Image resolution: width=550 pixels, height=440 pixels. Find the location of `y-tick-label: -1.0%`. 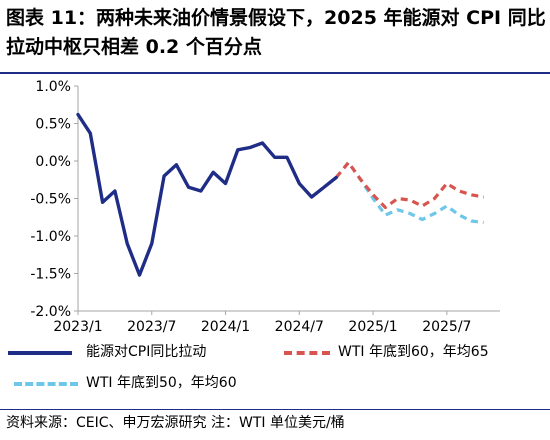

y-tick-label: -1.0% is located at coordinates (50, 237).